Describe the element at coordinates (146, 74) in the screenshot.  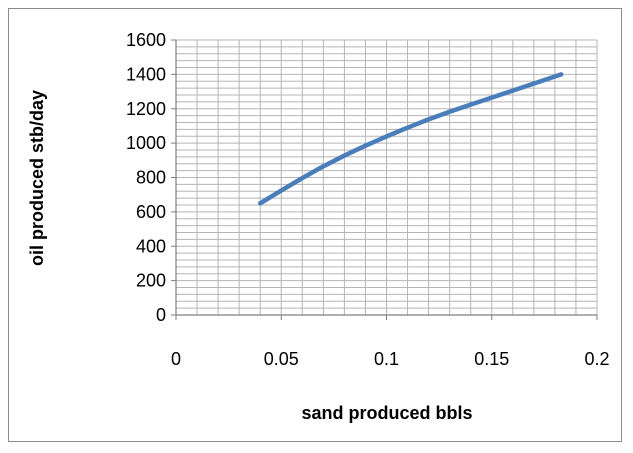
I see `y-tick-label: 1400` at that location.